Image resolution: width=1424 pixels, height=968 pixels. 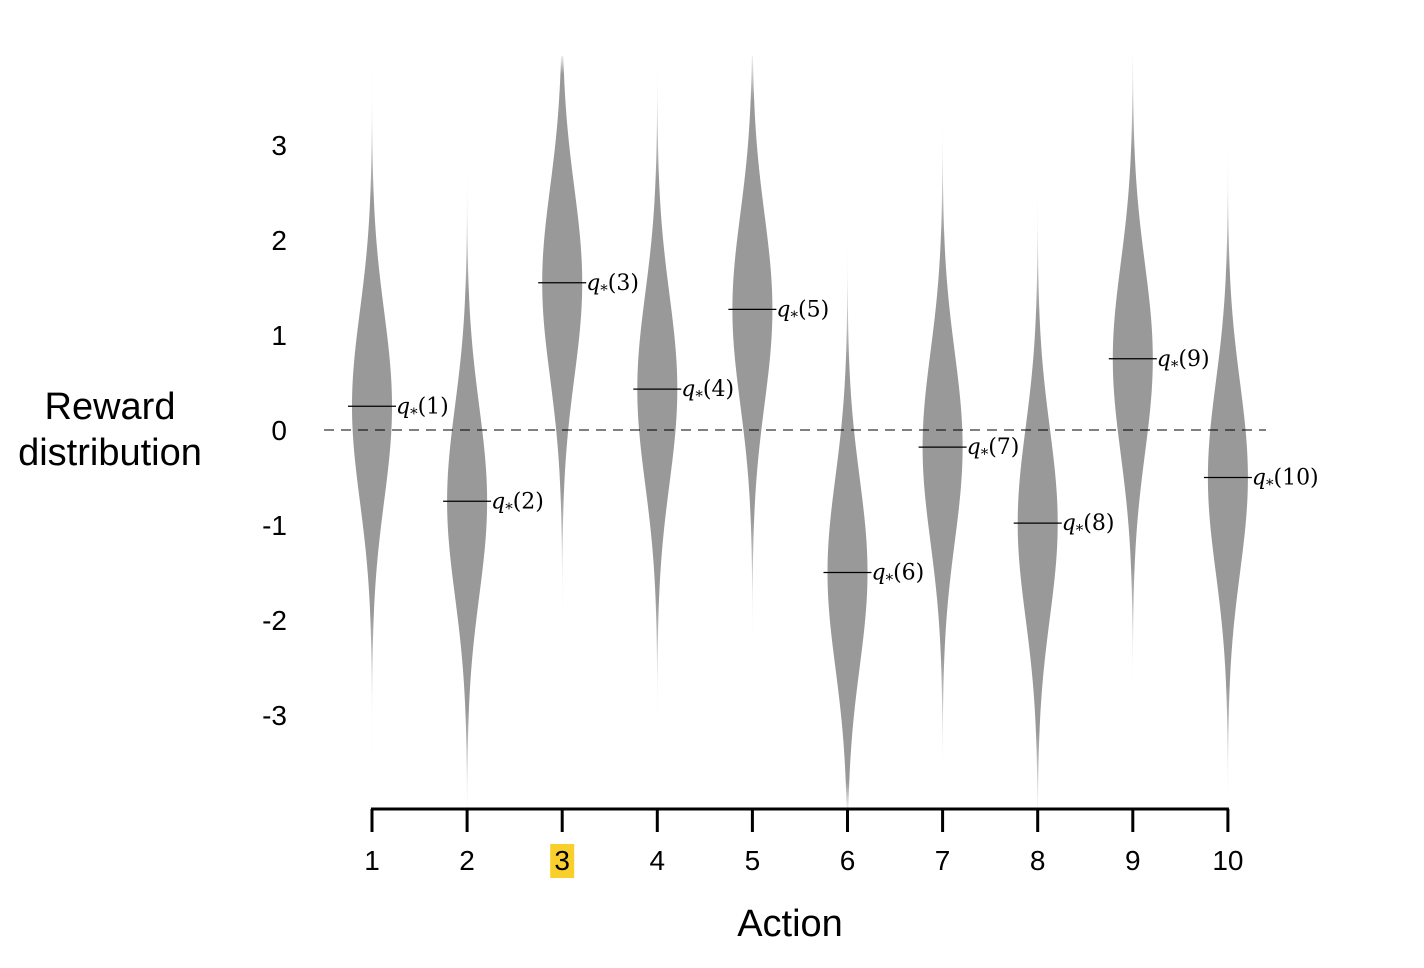 What do you see at coordinates (274, 525) in the screenshot?
I see `y-tick-label: -1` at bounding box center [274, 525].